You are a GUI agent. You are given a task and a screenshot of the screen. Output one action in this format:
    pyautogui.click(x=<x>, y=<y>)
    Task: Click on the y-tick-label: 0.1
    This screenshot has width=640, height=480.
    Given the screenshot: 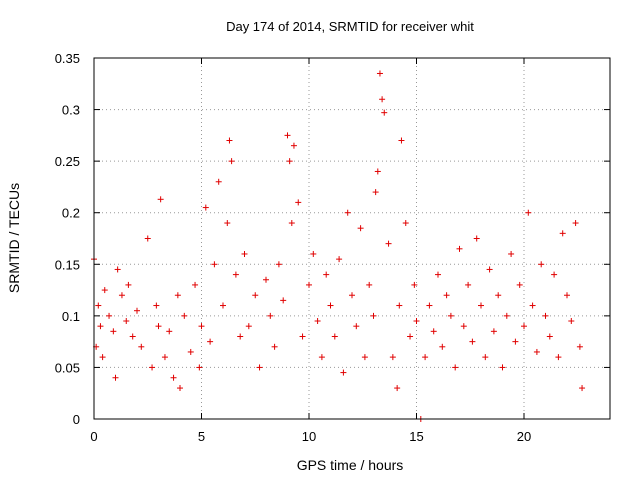 What is the action you would take?
    pyautogui.click(x=71, y=316)
    